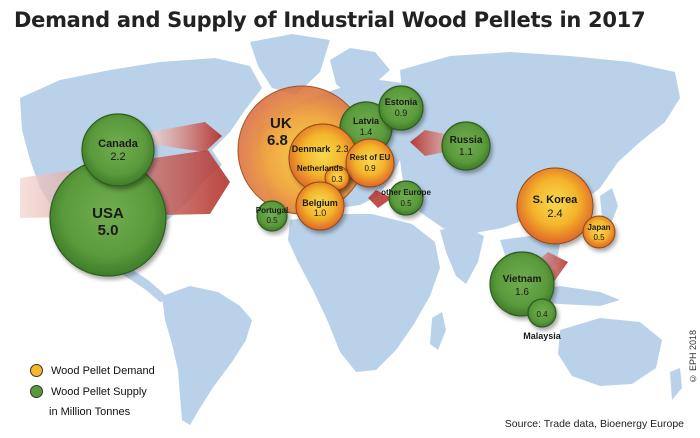 This screenshot has width=700, height=438. I want to click on legend-supply: Wood Pellet Supply, so click(92, 391).